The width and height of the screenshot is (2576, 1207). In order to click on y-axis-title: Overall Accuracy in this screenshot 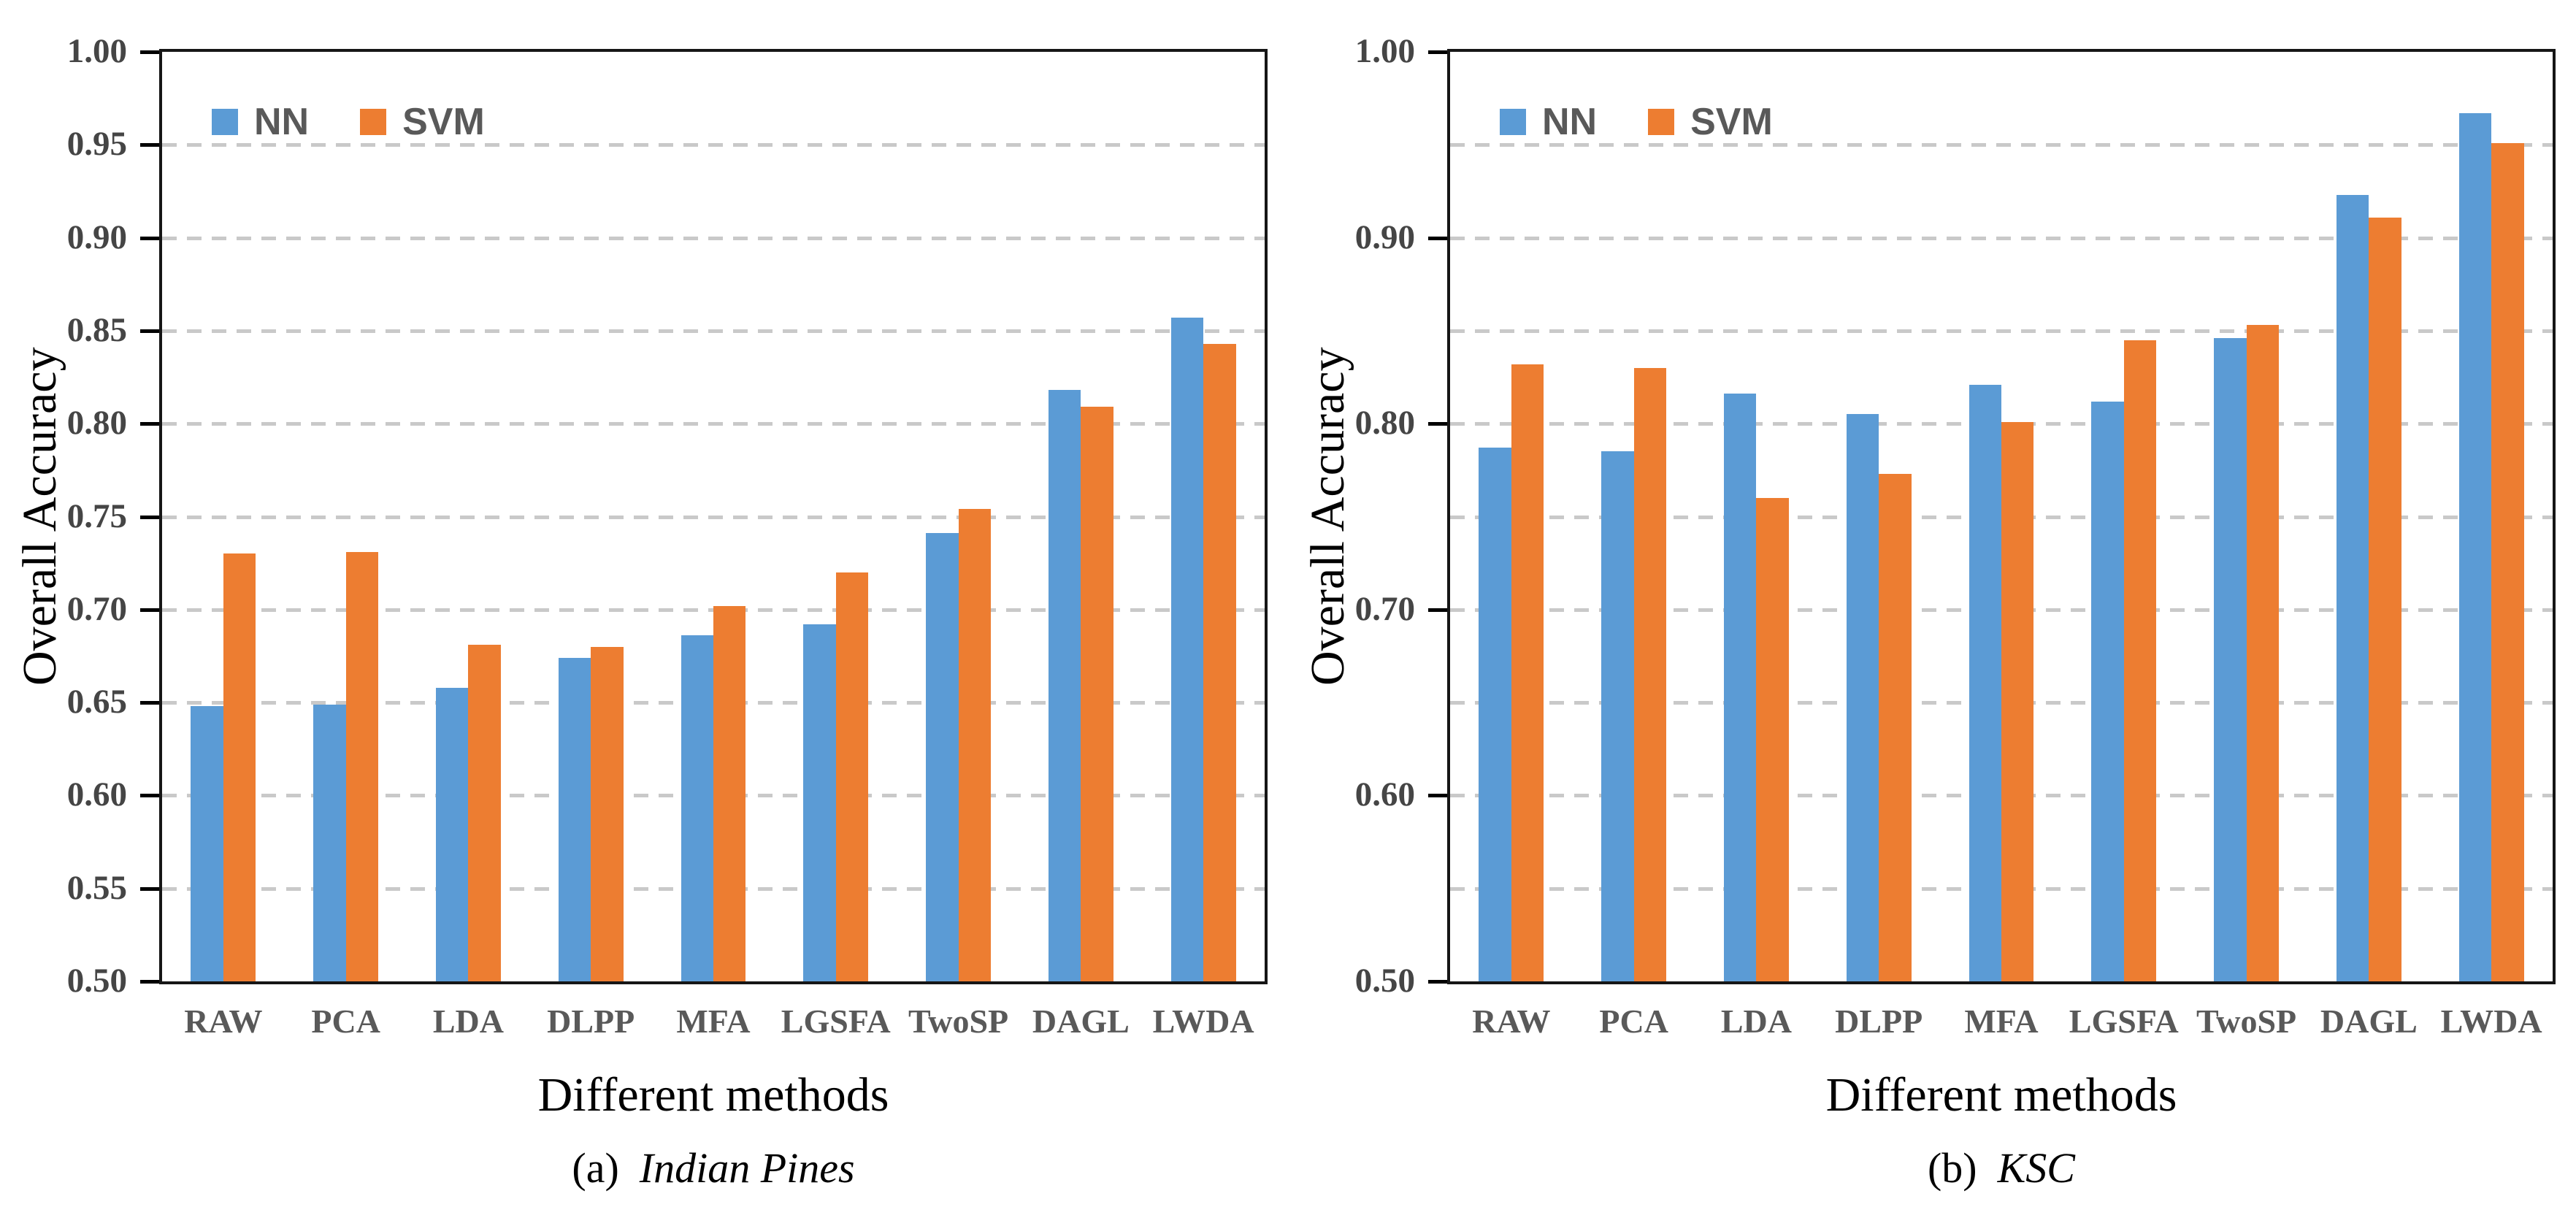, I will do `click(1327, 516)`.